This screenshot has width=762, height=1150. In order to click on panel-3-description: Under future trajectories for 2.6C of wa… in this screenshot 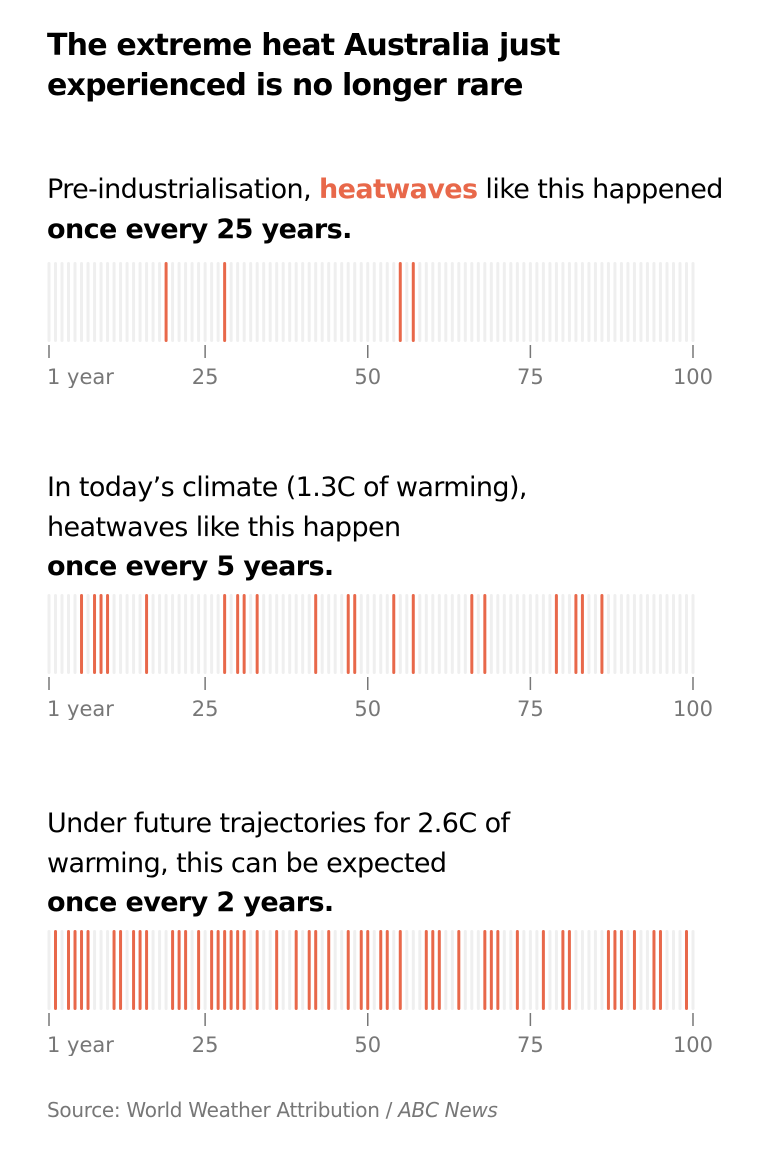, I will do `click(337, 863)`.